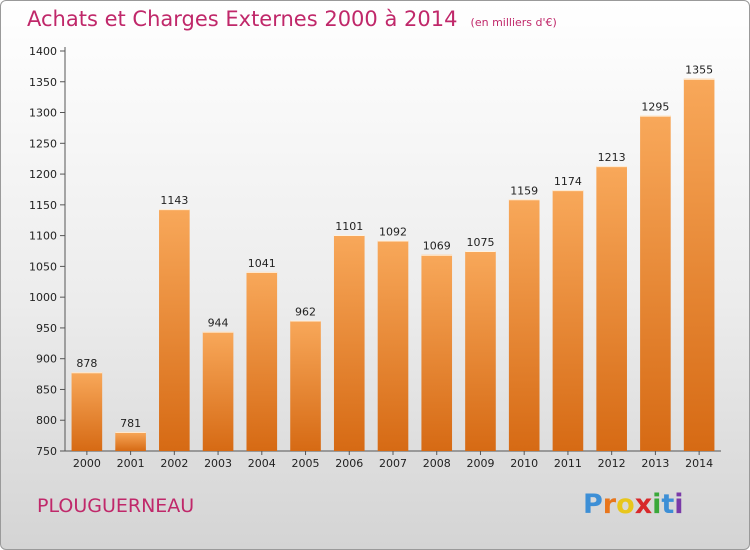 This screenshot has width=750, height=550. I want to click on value-label-2012: 1213, so click(612, 157).